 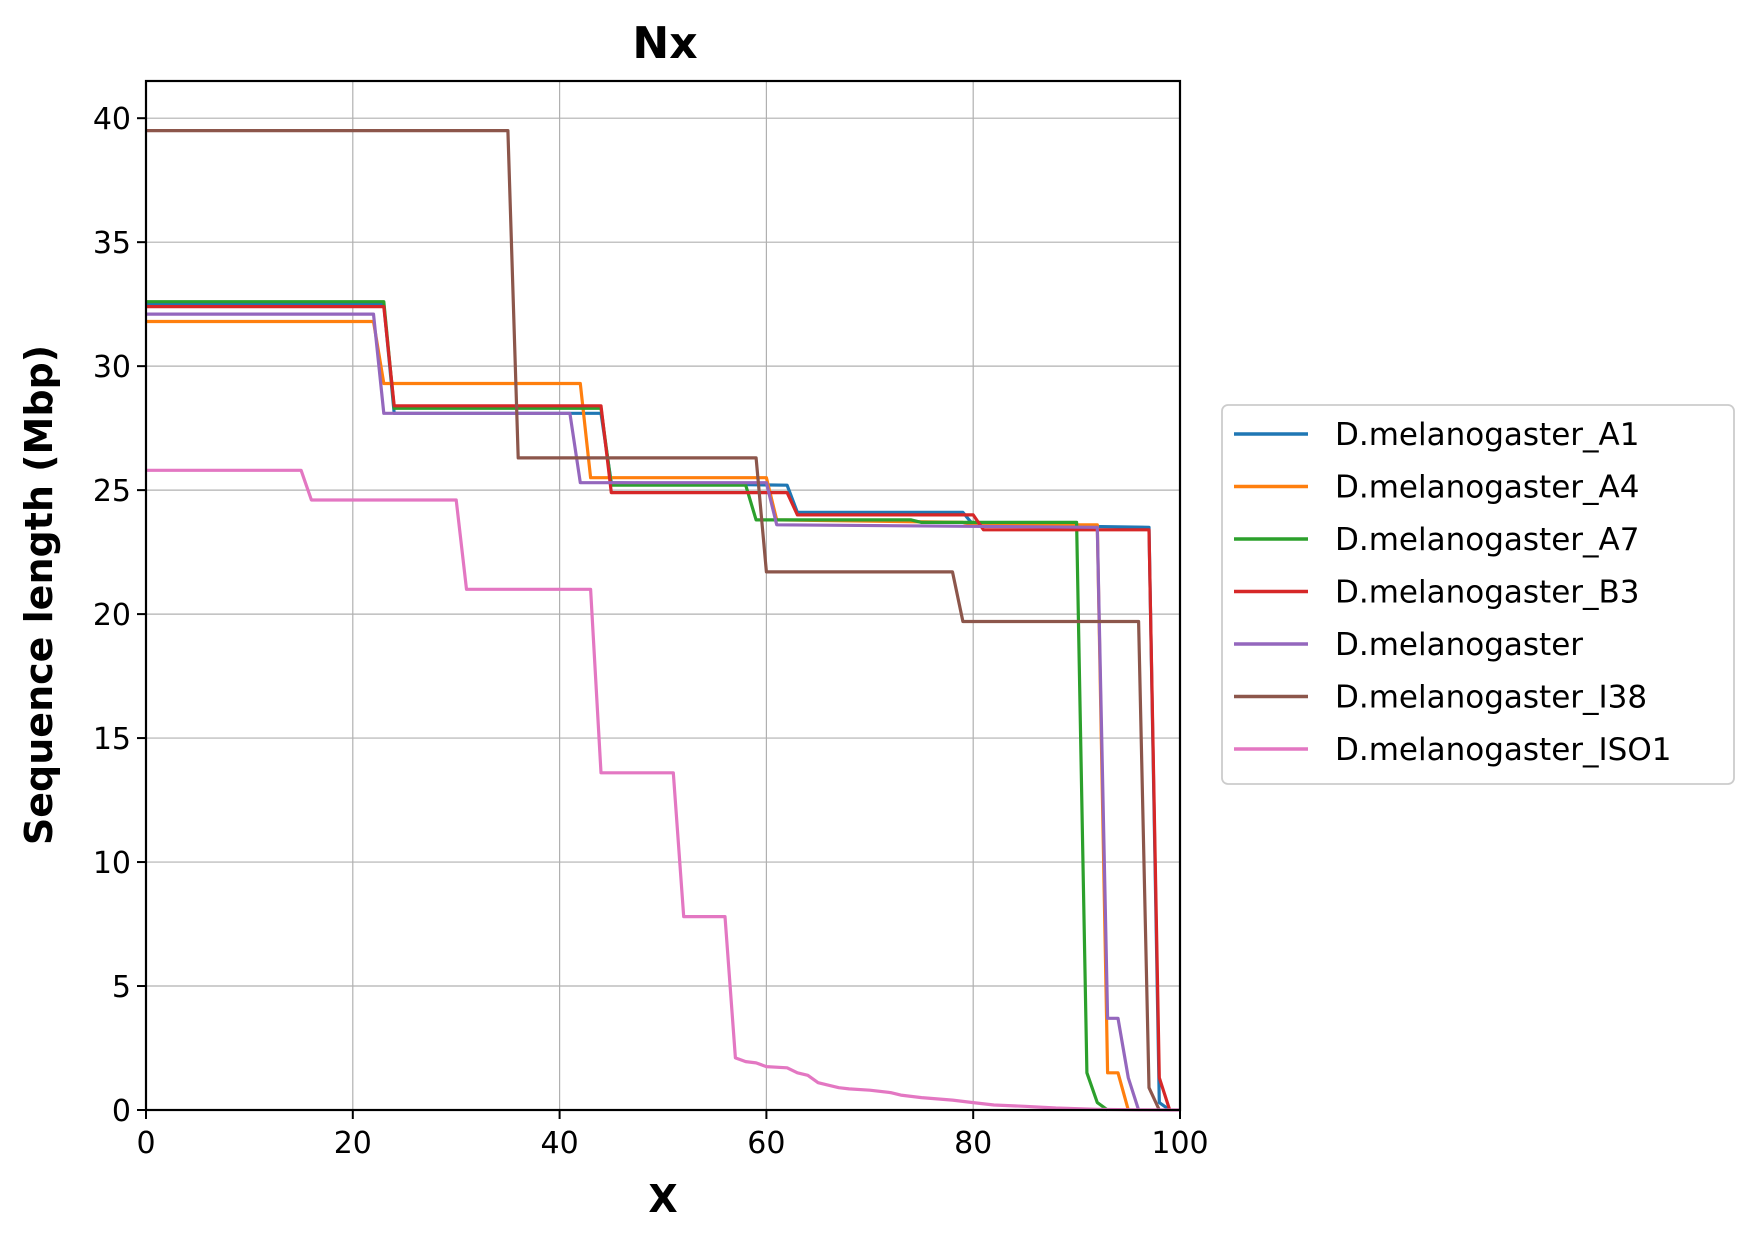 What do you see at coordinates (112, 739) in the screenshot?
I see `y-tick-label: 15` at bounding box center [112, 739].